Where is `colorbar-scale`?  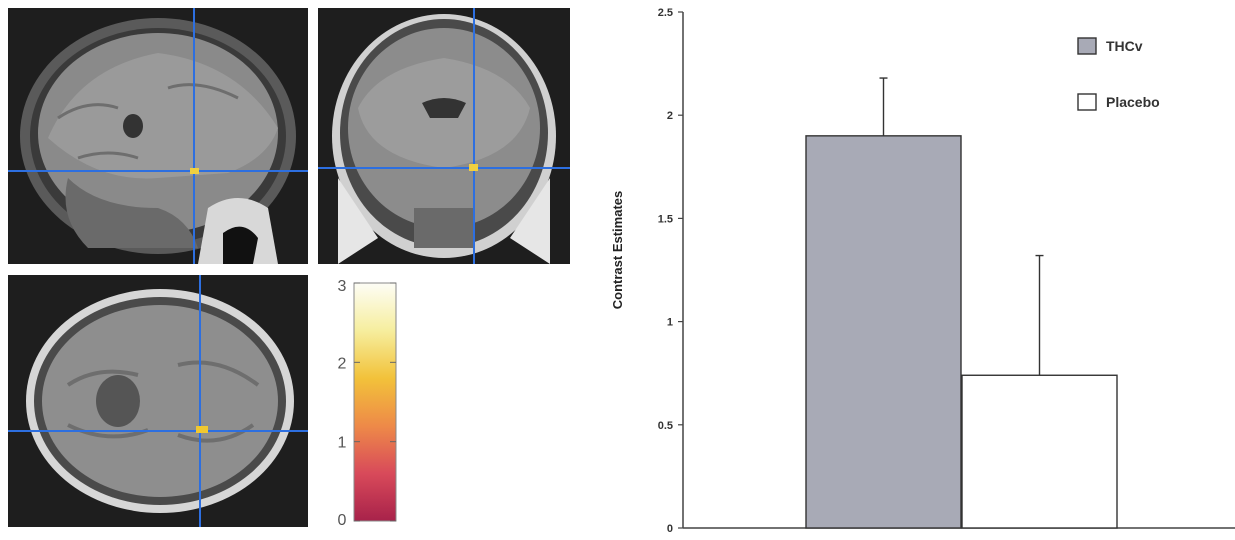 colorbar-scale is located at coordinates (375, 402).